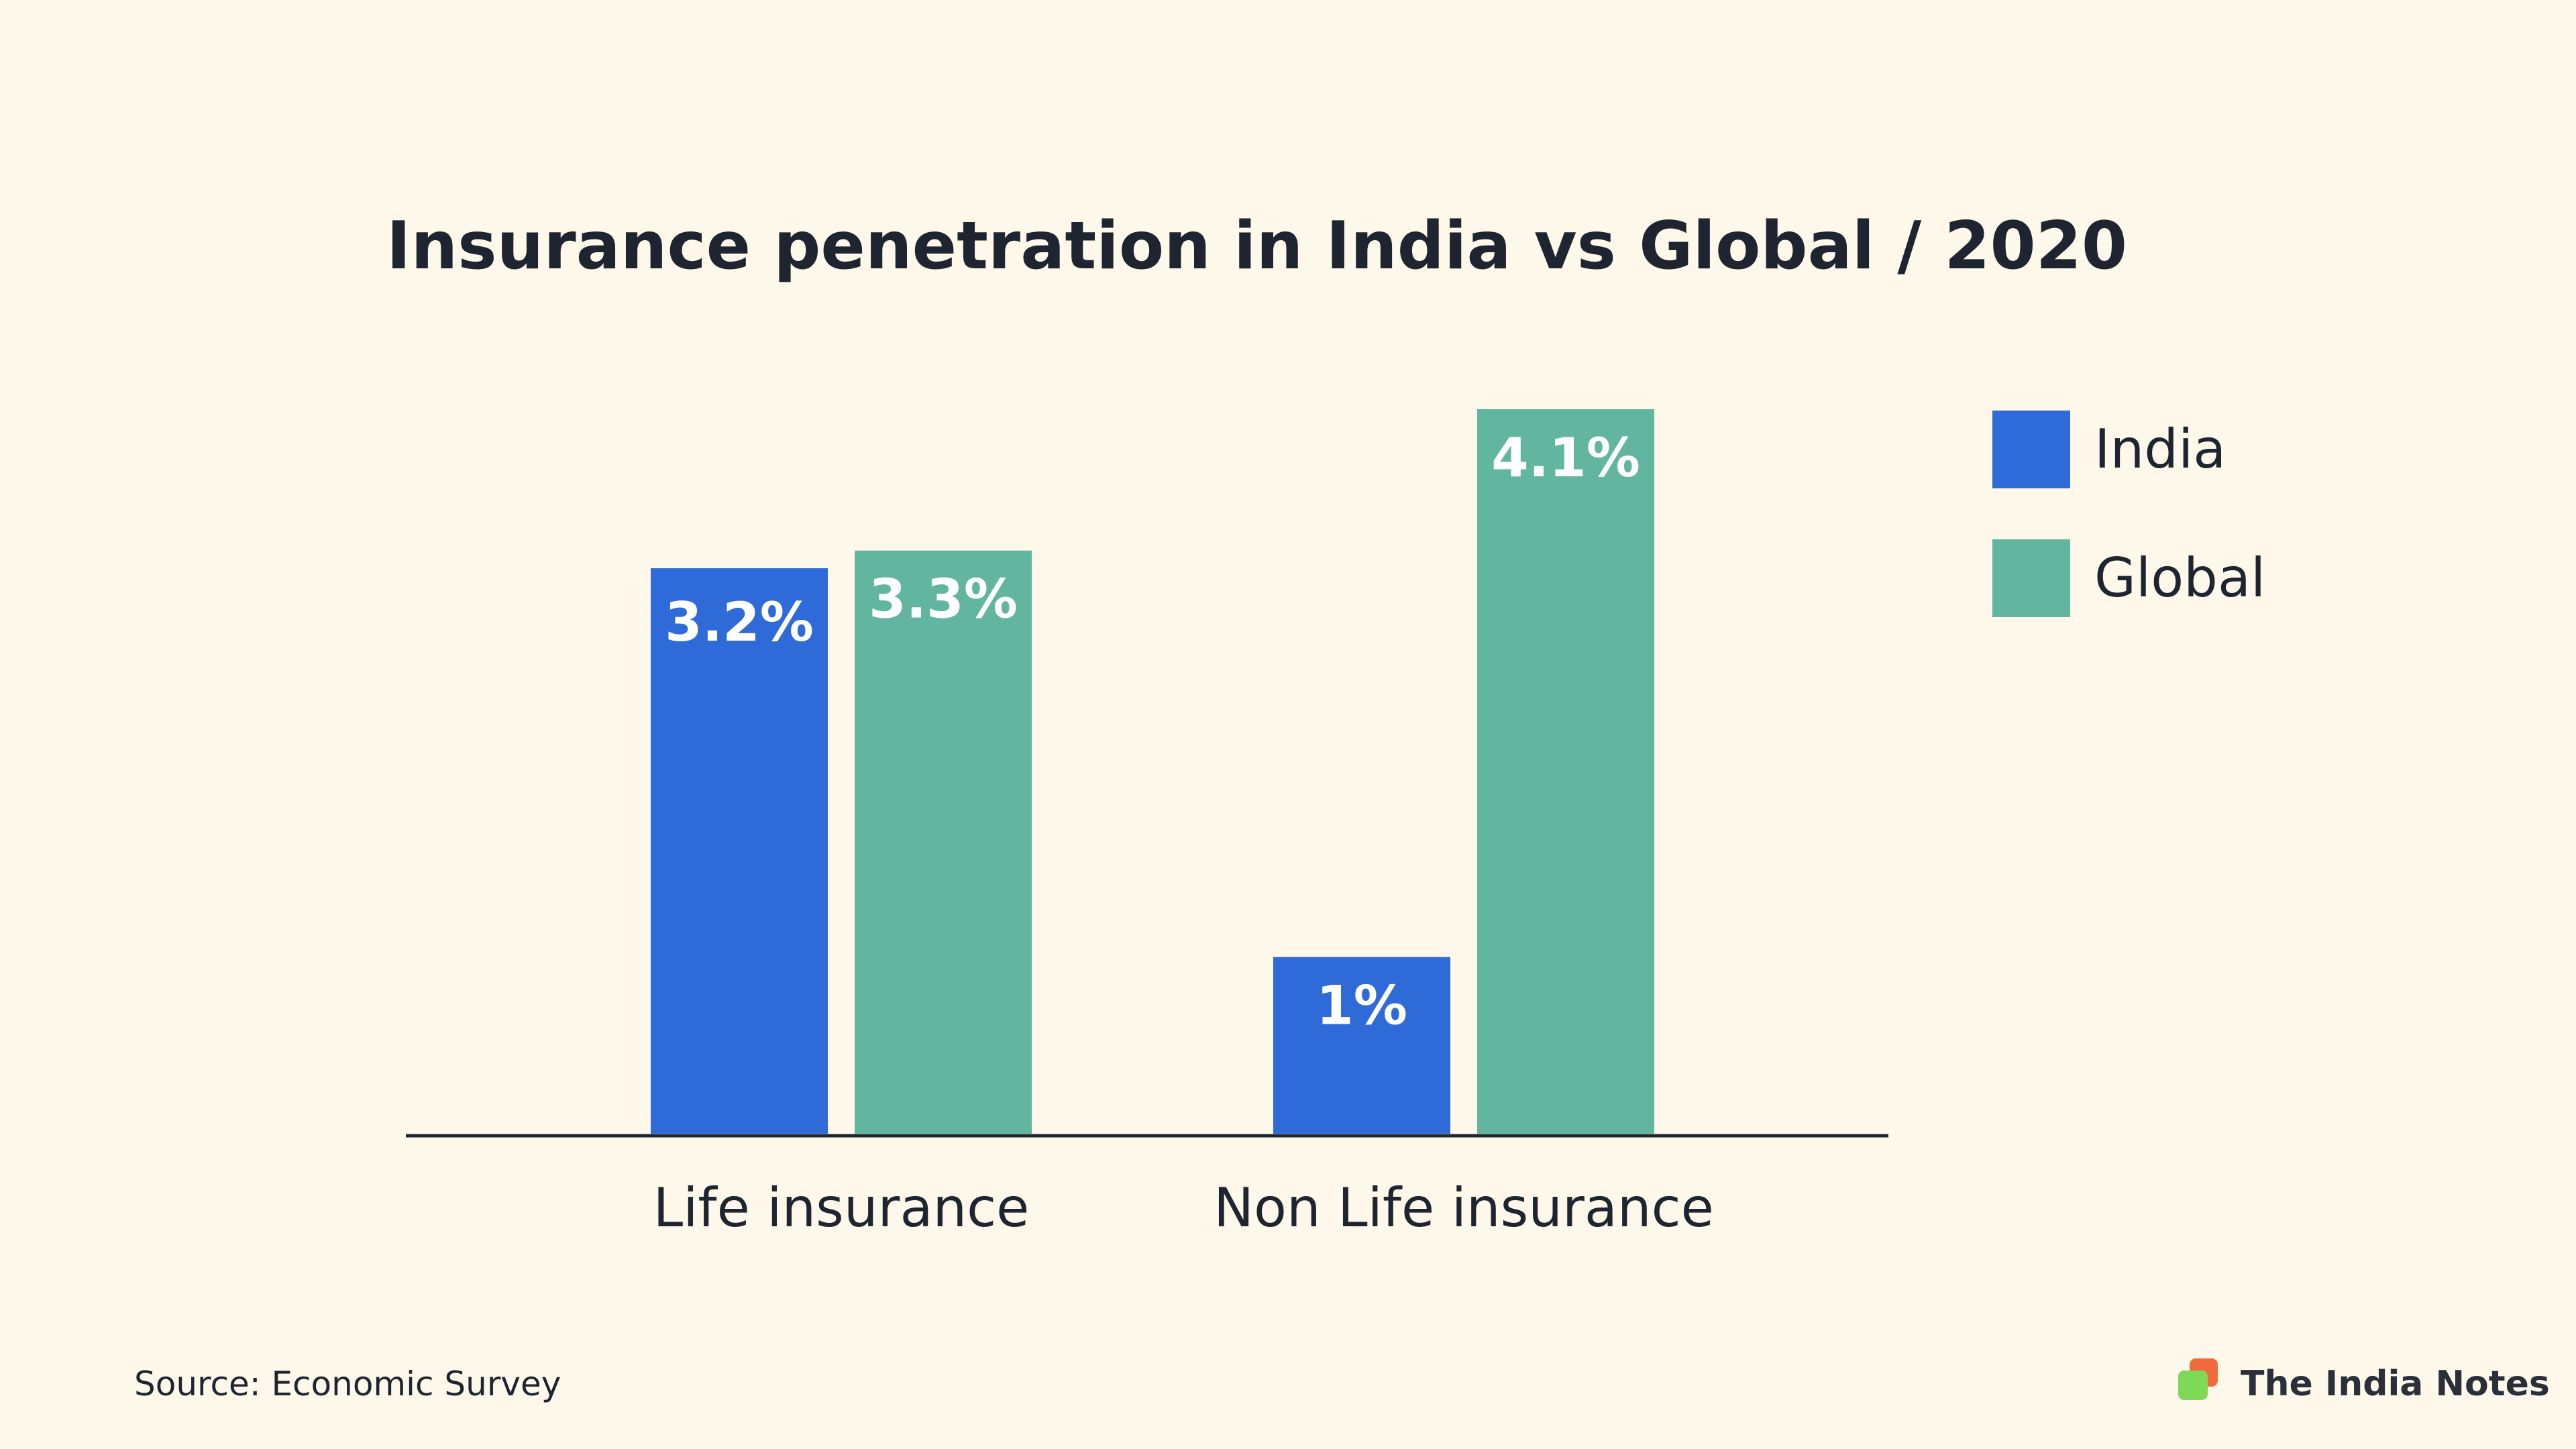 This screenshot has width=2576, height=1449. What do you see at coordinates (2160, 449) in the screenshot?
I see `legend-label-india: India` at bounding box center [2160, 449].